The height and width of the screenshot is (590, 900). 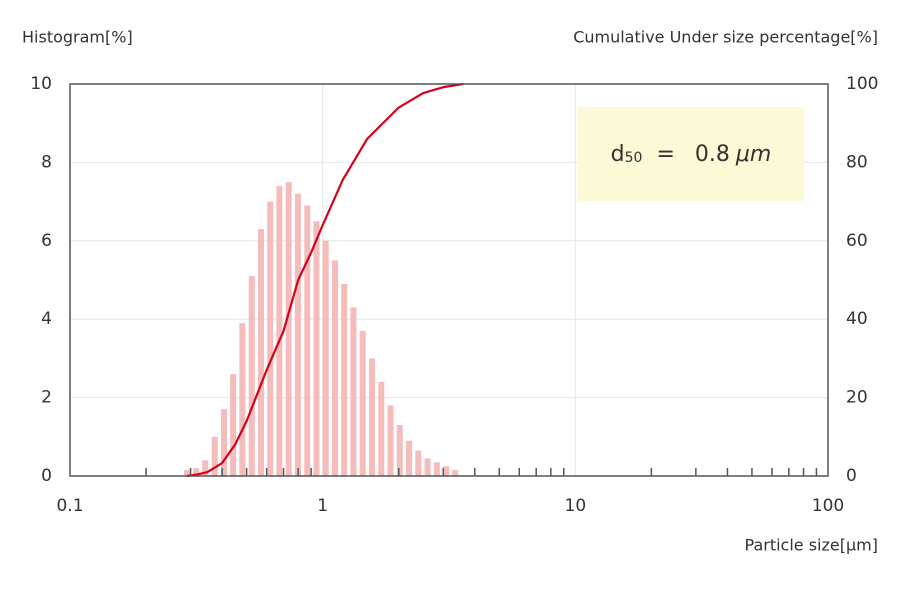 I want to click on x-axis-title: Particle size[μm], so click(x=811, y=545).